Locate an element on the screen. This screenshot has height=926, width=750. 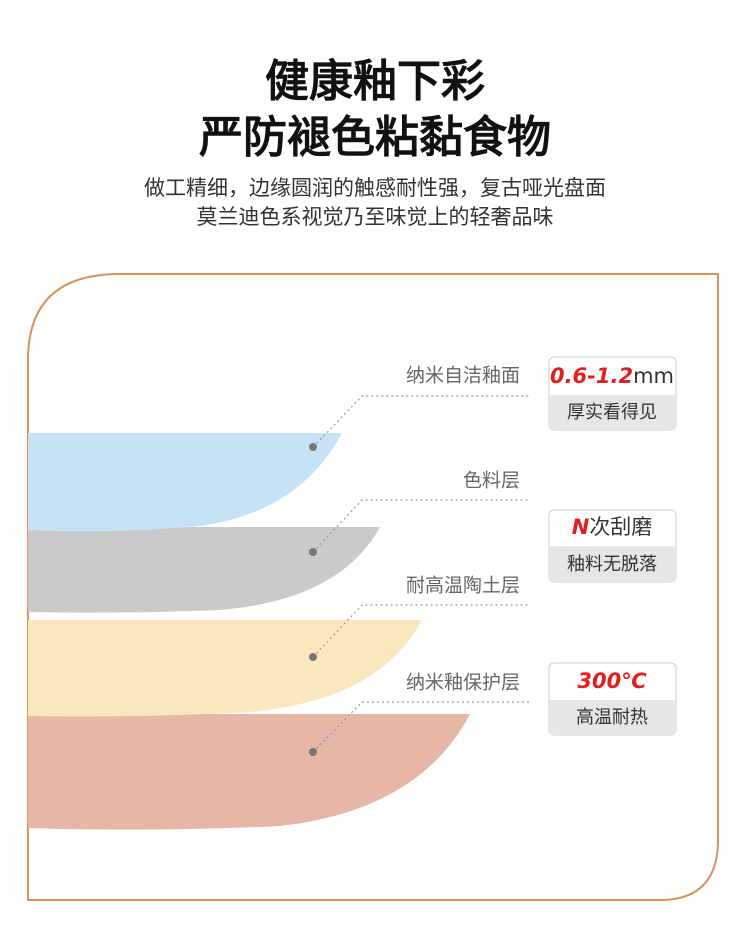
badge-caption: 高温耐热 is located at coordinates (612, 717).